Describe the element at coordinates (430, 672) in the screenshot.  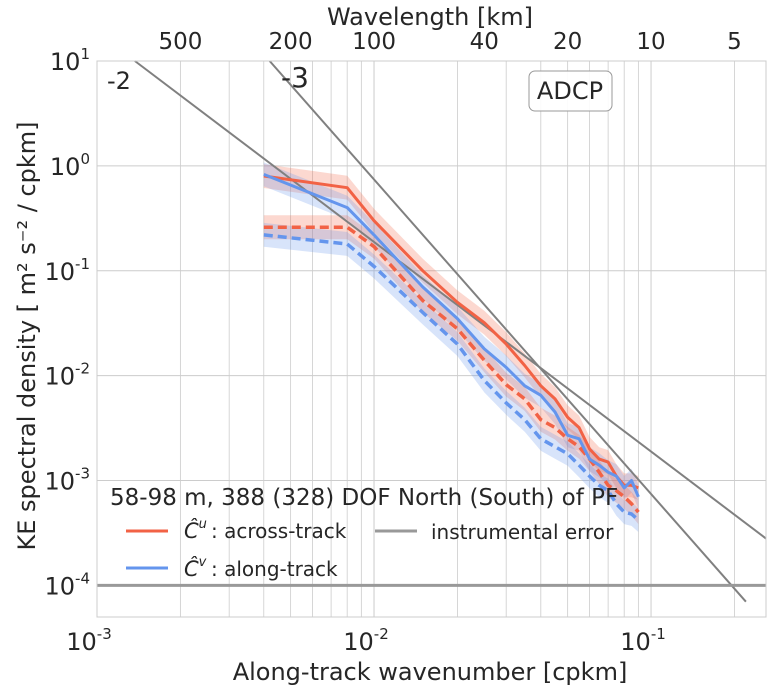
I see `x-axis-title: Along-track wavenumber [cpkm]` at that location.